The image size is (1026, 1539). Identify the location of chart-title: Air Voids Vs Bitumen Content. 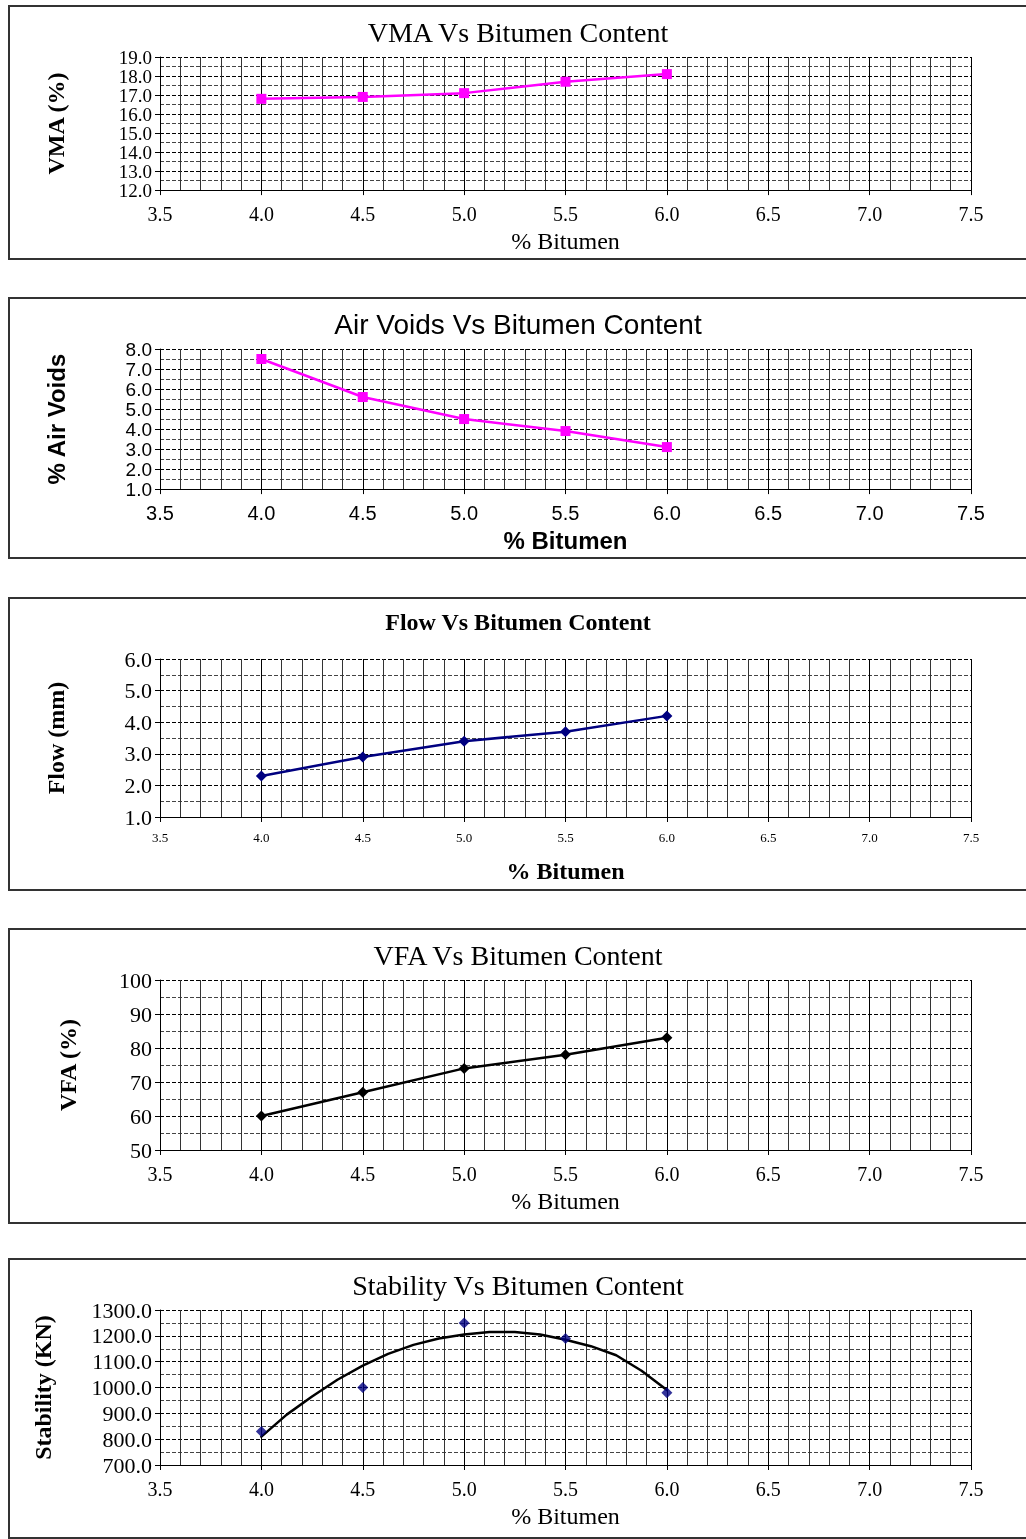
(518, 324).